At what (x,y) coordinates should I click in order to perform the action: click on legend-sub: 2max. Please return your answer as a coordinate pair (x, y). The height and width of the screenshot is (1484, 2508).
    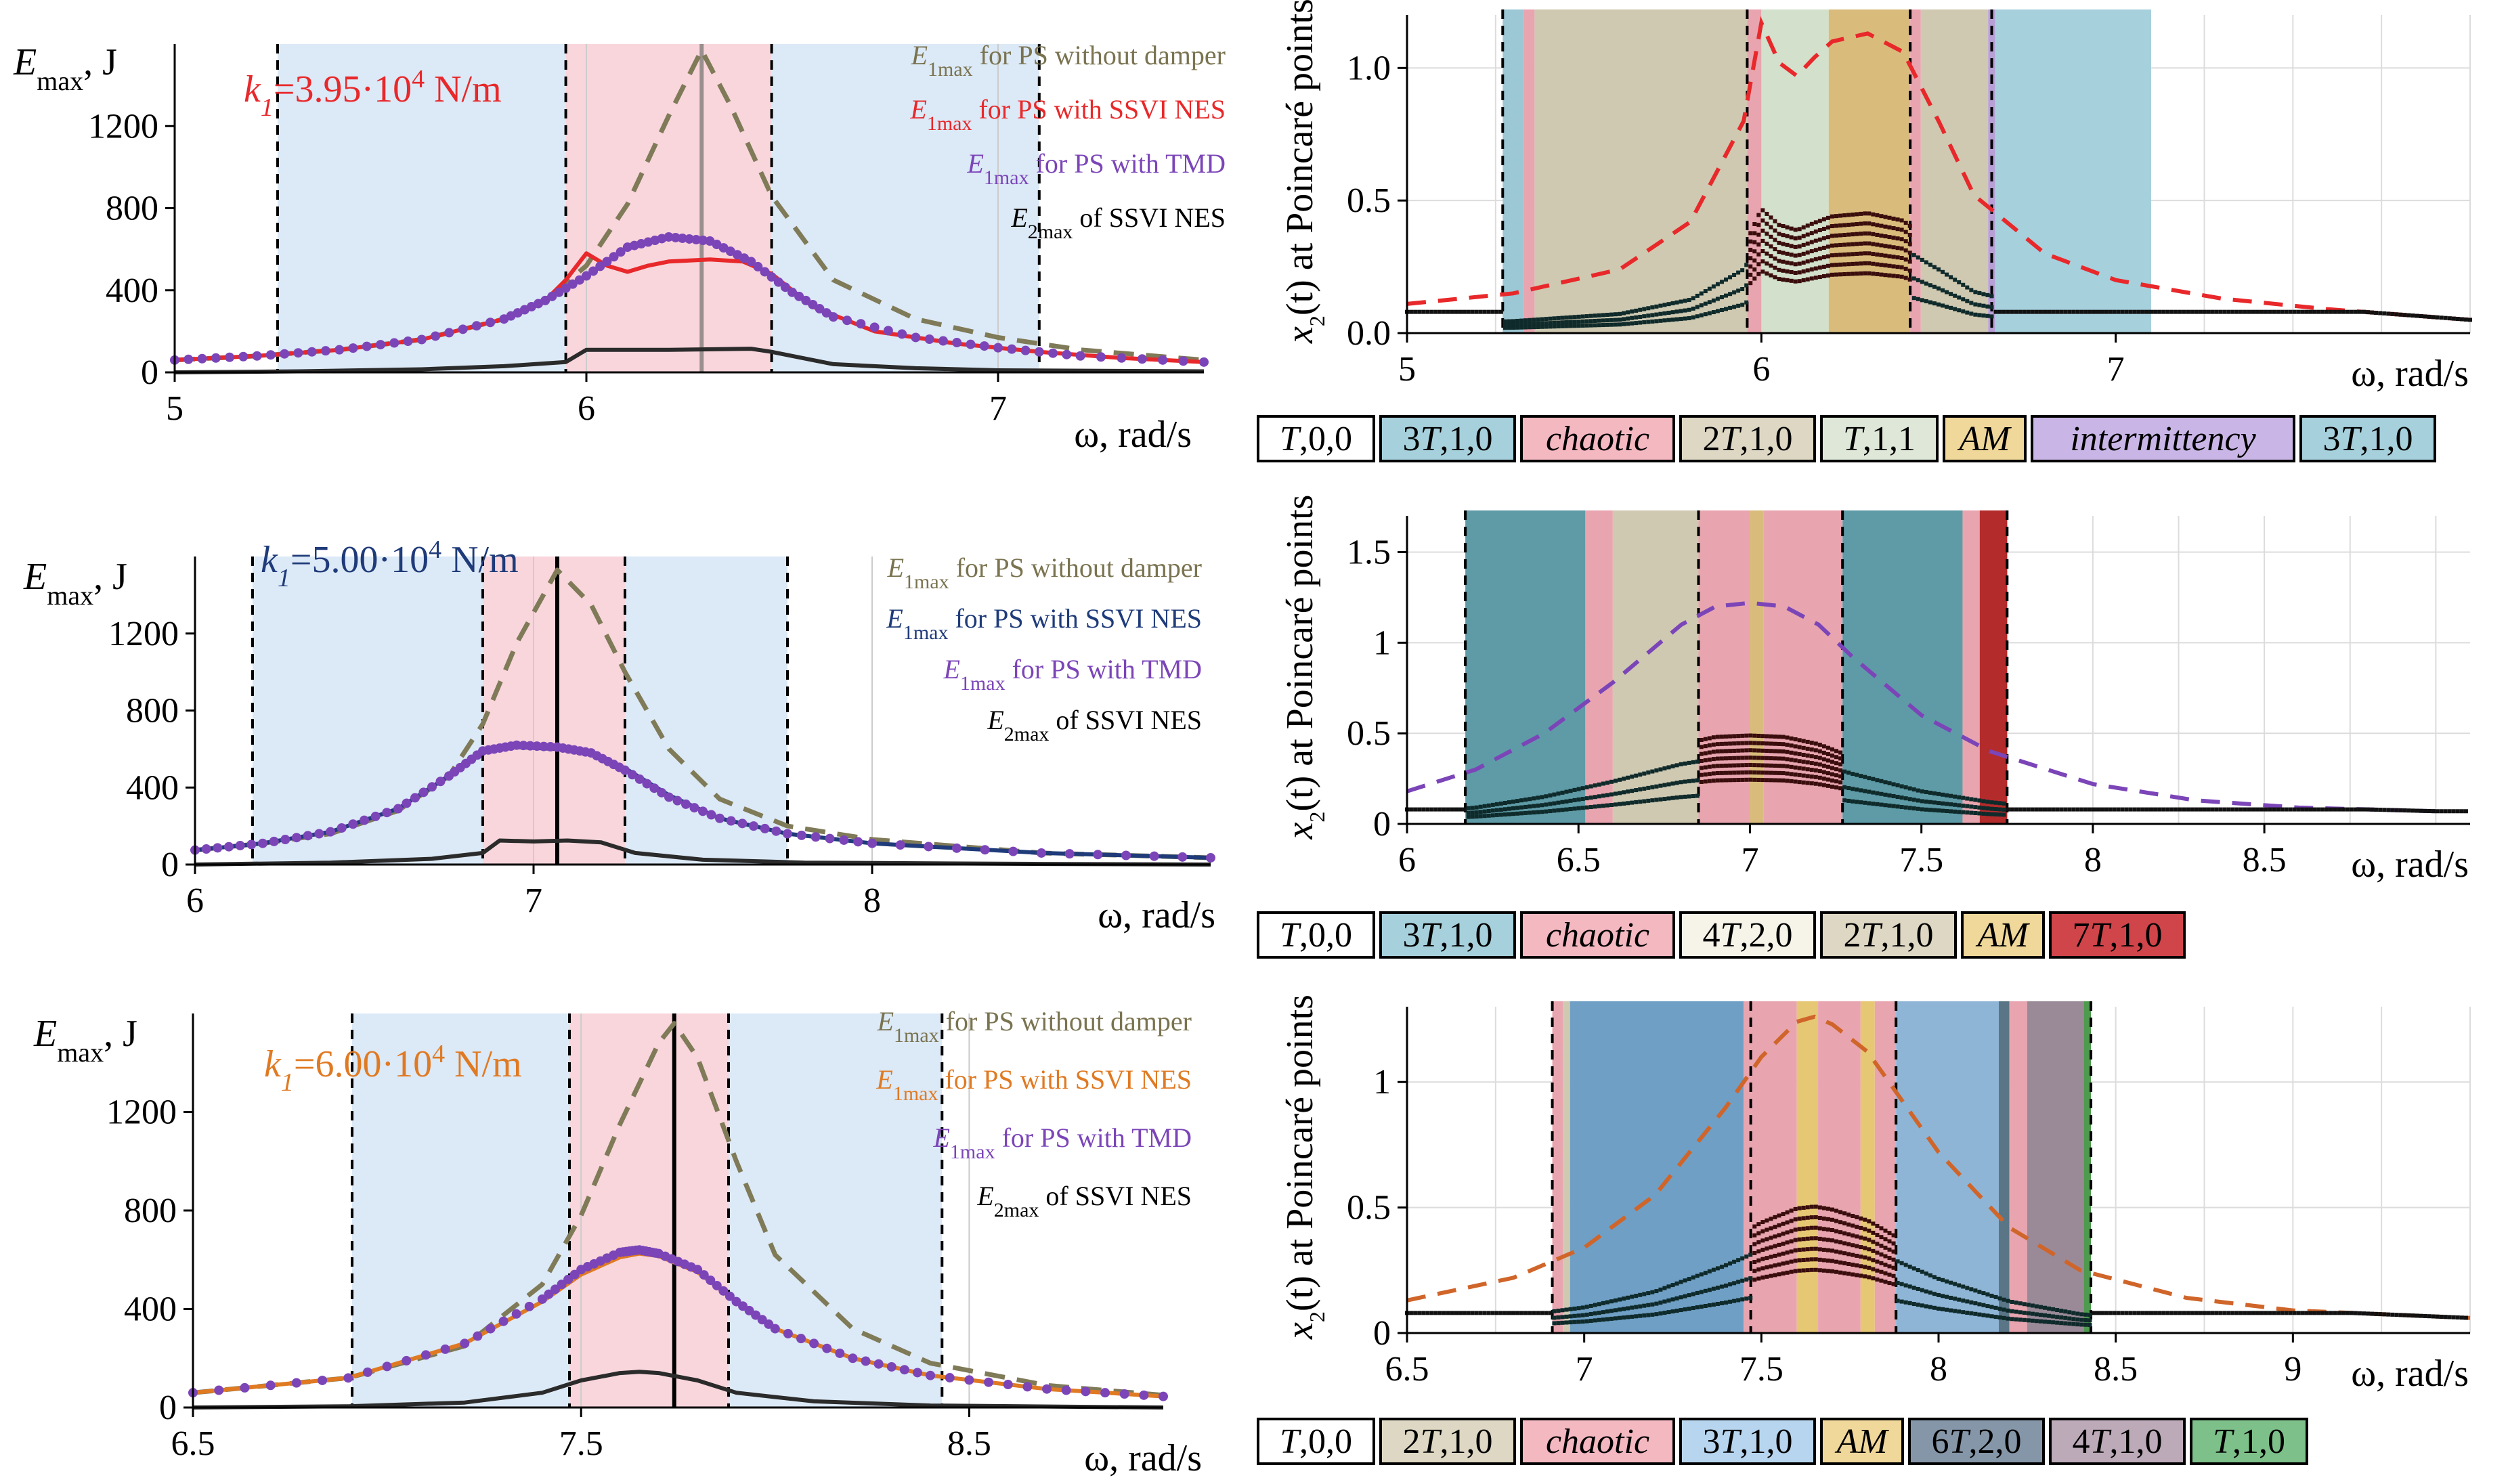
    Looking at the image, I should click on (1027, 734).